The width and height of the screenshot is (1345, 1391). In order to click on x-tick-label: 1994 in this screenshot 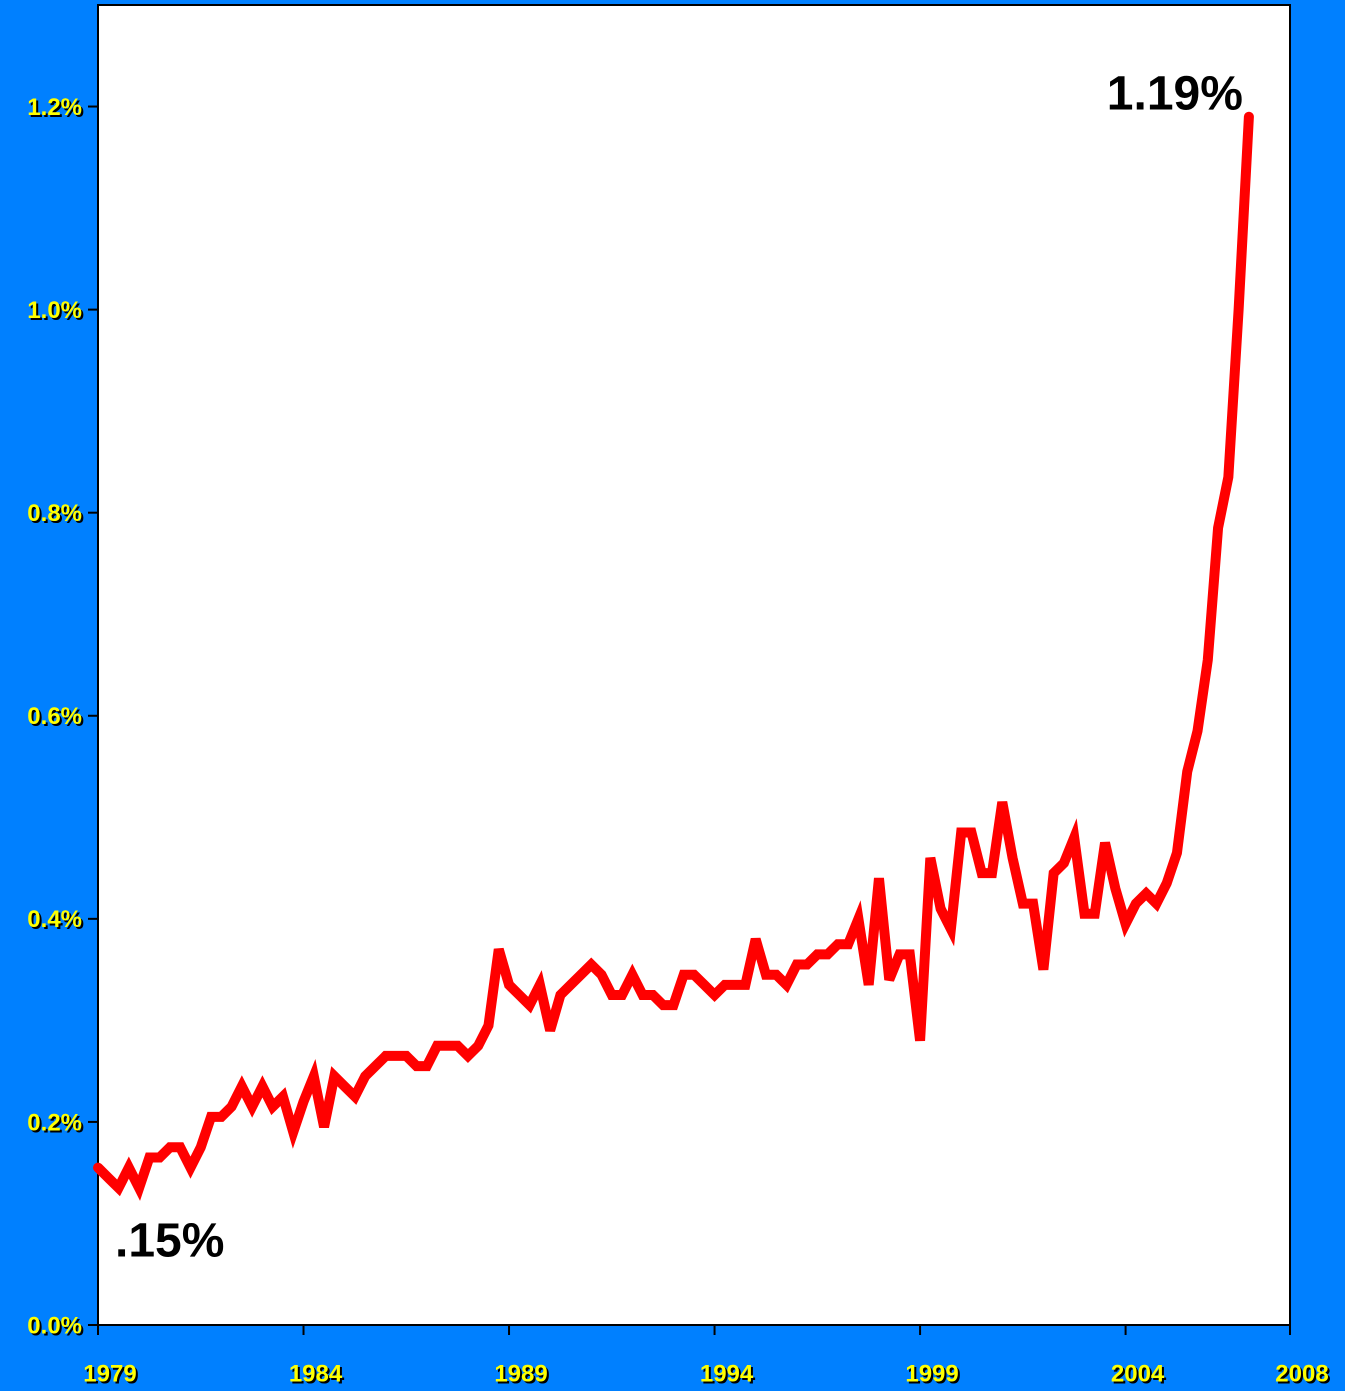, I will do `click(727, 1373)`.